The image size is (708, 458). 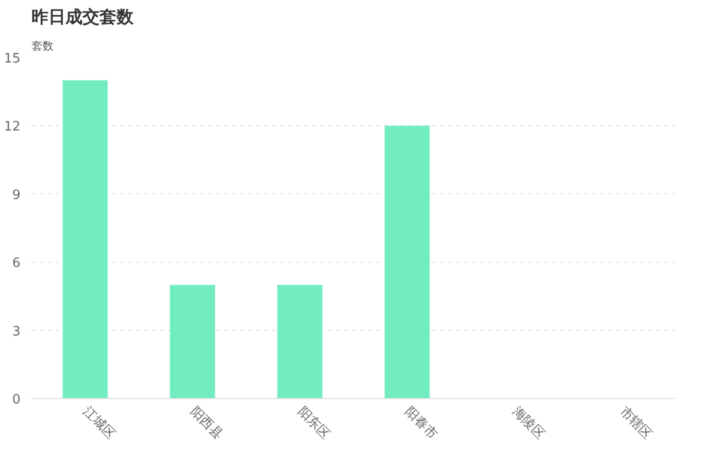 What do you see at coordinates (206, 423) in the screenshot?
I see `x-tick-label: 阳西县` at bounding box center [206, 423].